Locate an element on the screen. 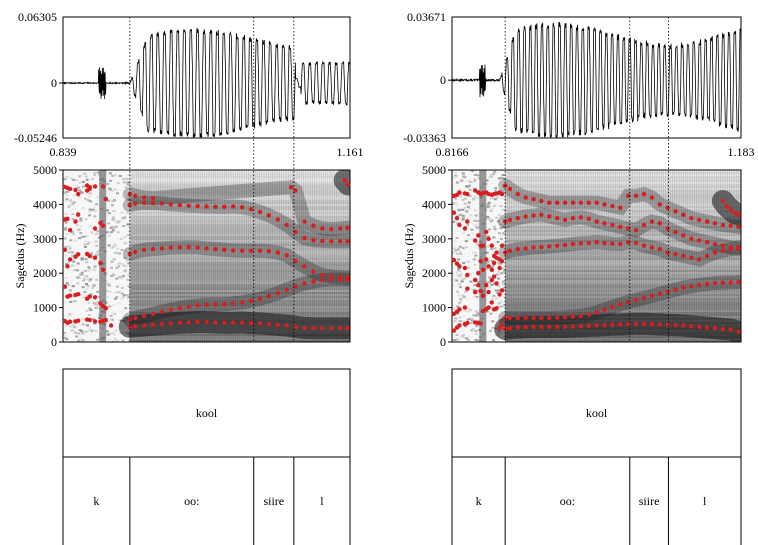 The width and height of the screenshot is (758, 545). segment-label: oo: is located at coordinates (567, 501).